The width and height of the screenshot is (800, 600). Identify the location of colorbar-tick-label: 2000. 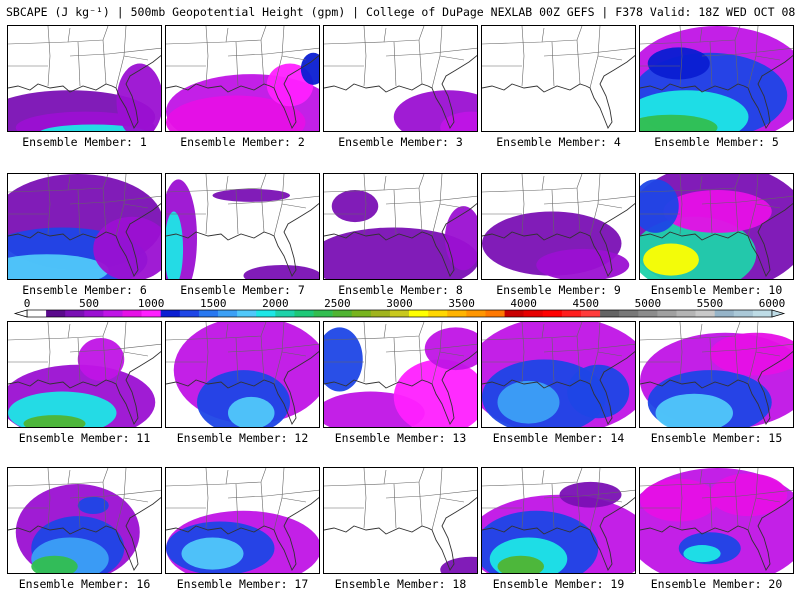
(275, 303).